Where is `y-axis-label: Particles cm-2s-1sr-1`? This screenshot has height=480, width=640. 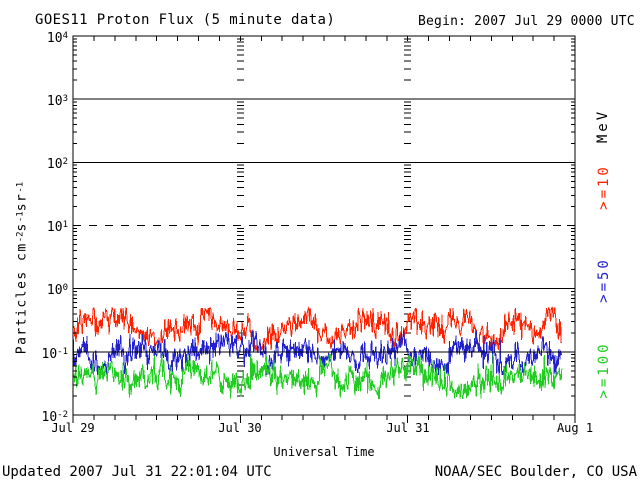 y-axis-label: Particles cm-2s-1sr-1 is located at coordinates (22, 268).